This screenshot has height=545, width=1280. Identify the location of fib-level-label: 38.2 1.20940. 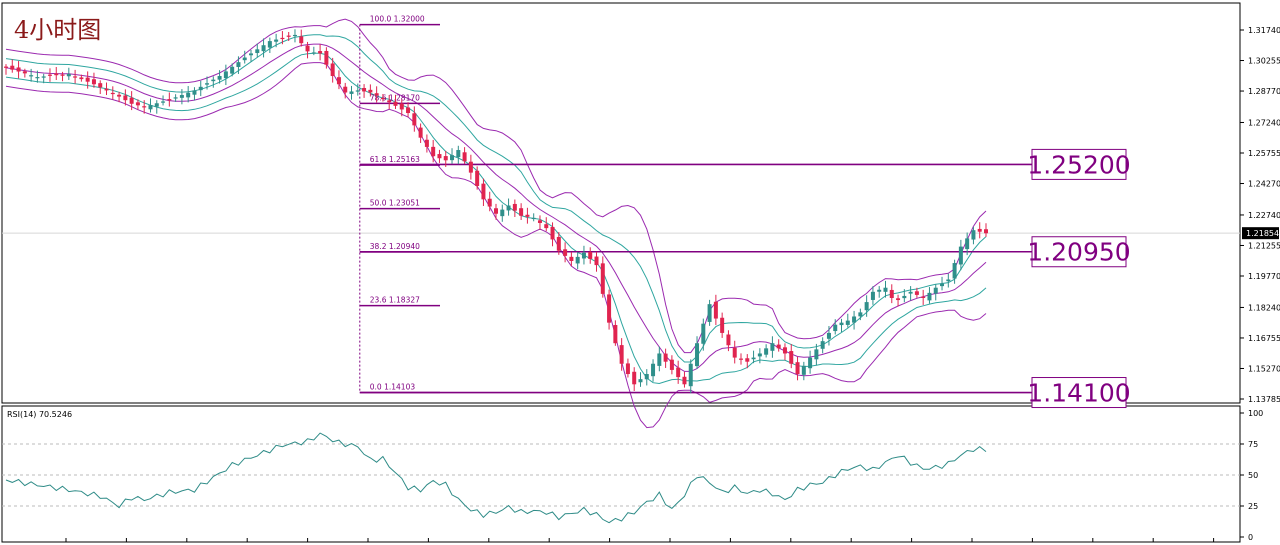
(395, 246).